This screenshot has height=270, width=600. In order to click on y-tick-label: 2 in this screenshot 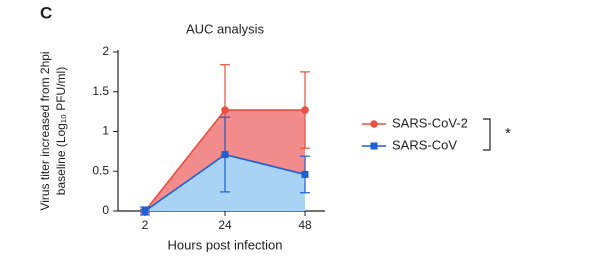, I will do `click(105, 51)`.